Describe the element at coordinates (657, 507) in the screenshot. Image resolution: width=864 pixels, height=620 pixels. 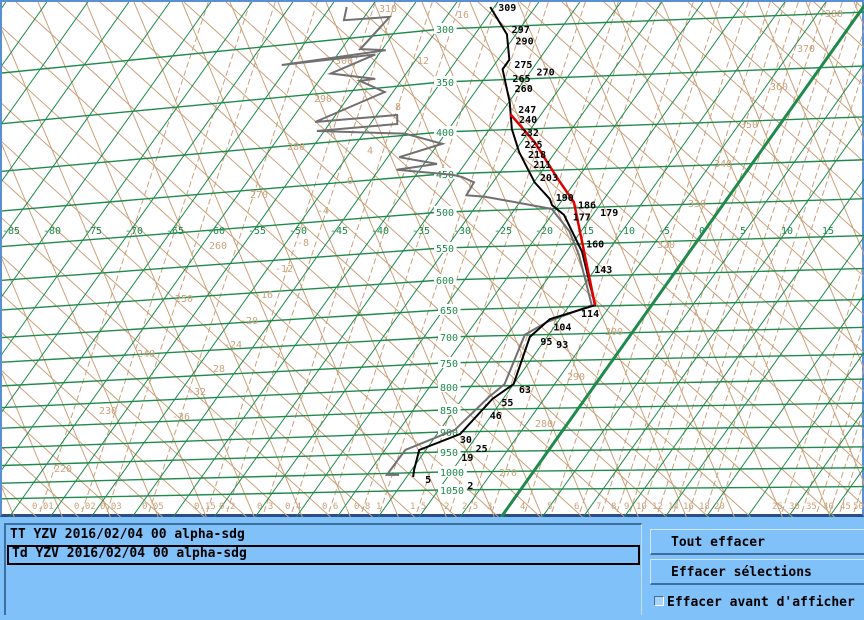
I see `mixing-ratio-label: 12` at that location.